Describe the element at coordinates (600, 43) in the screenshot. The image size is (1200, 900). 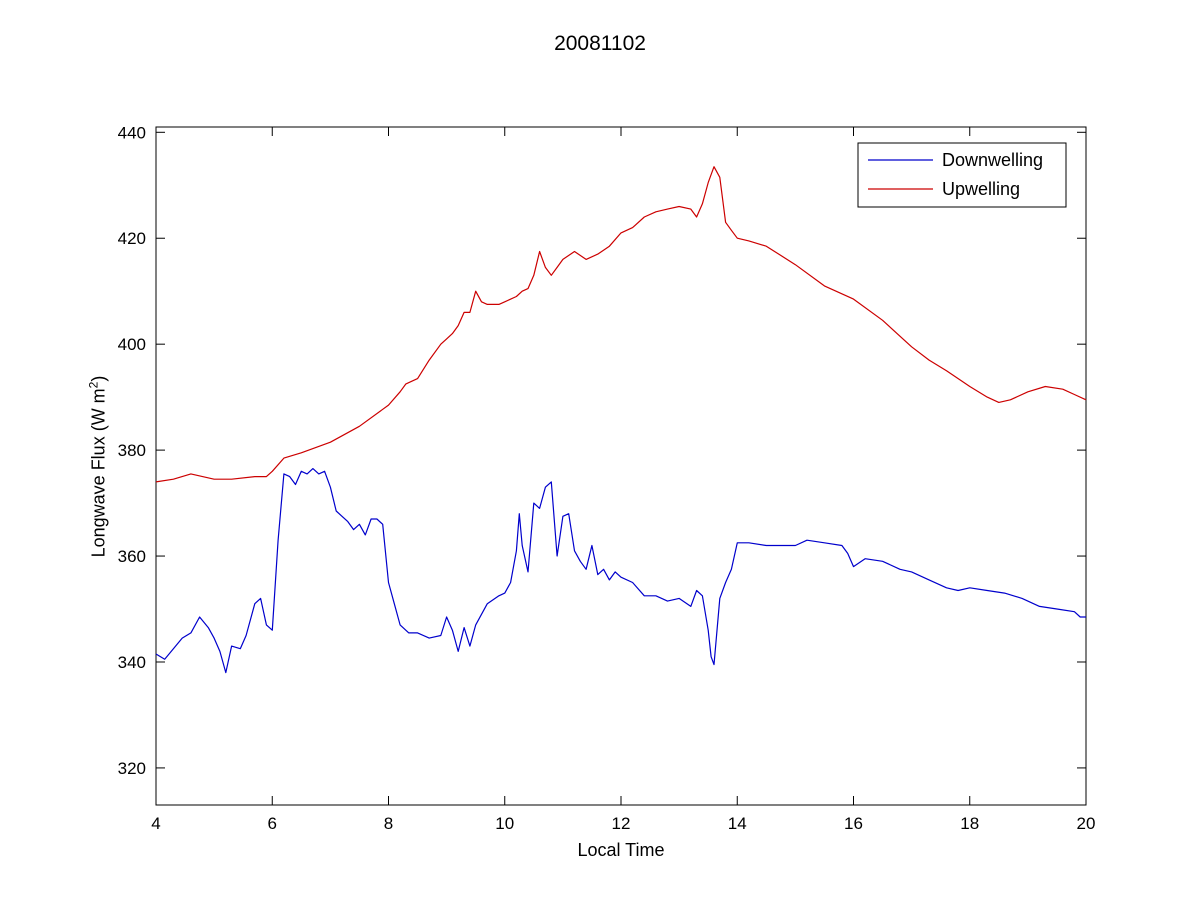
I see `chart-title: 20081102` at that location.